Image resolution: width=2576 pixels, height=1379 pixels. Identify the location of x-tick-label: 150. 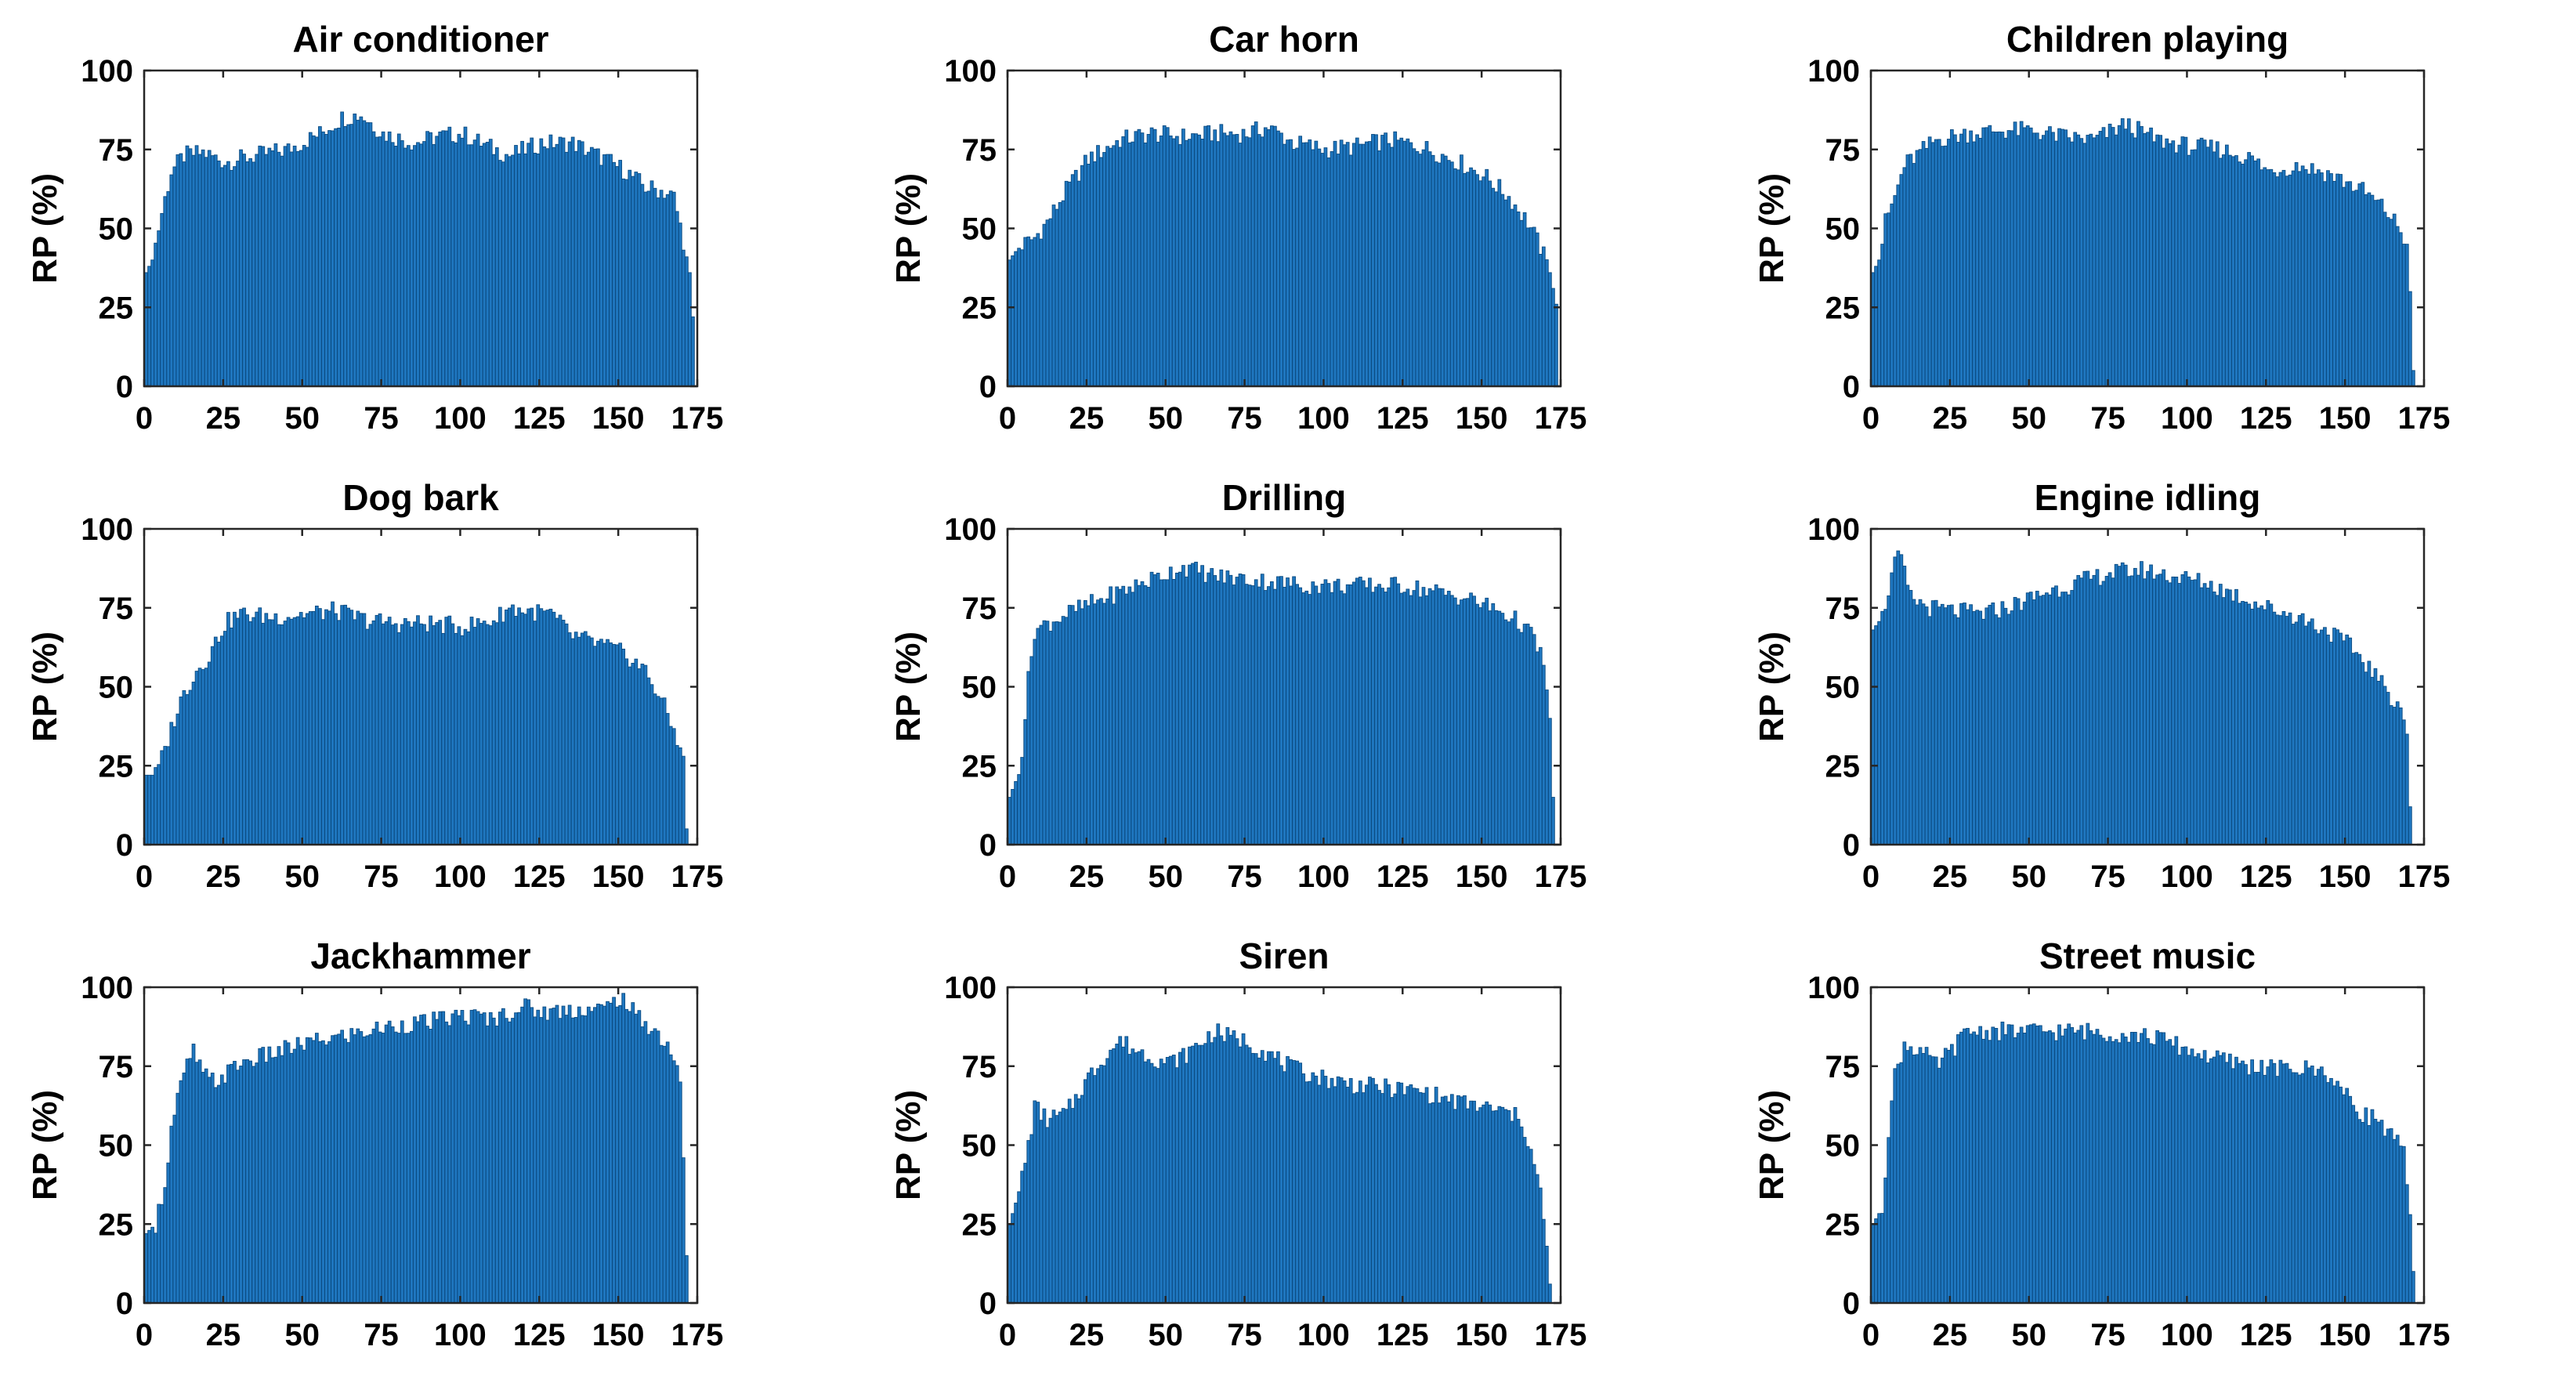
(1482, 418).